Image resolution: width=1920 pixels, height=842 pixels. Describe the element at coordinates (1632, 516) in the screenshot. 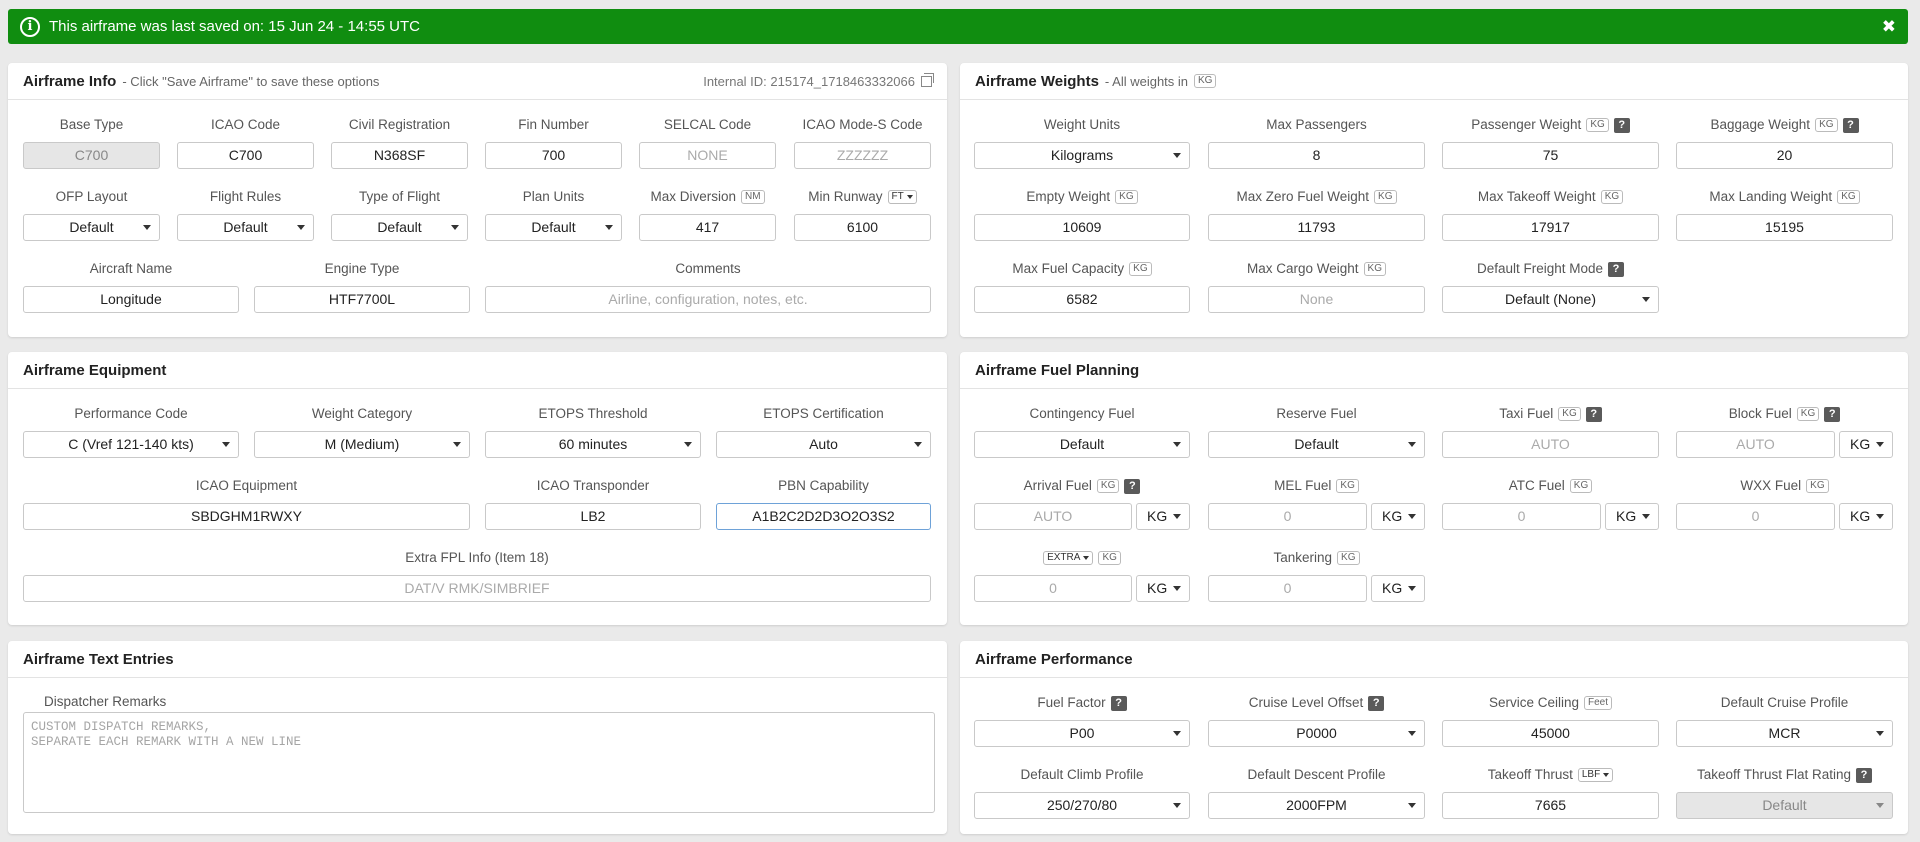

I see `atc-fuel-unit-select: KG` at that location.